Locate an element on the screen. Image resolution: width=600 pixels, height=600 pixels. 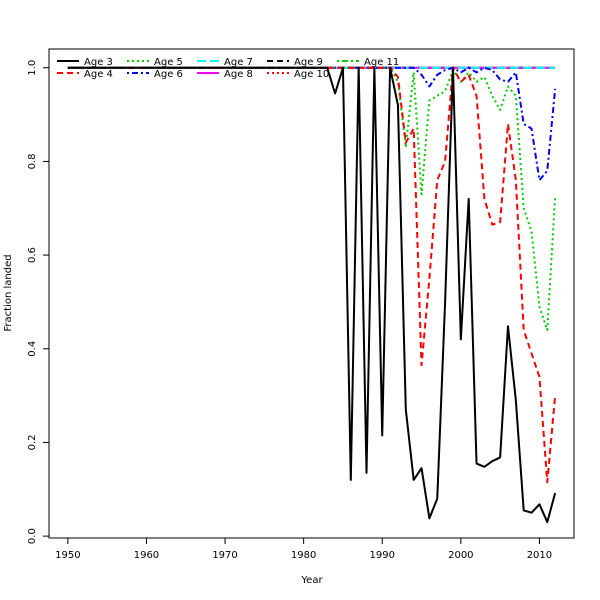
x-tick-label: 1980 is located at coordinates (303, 555).